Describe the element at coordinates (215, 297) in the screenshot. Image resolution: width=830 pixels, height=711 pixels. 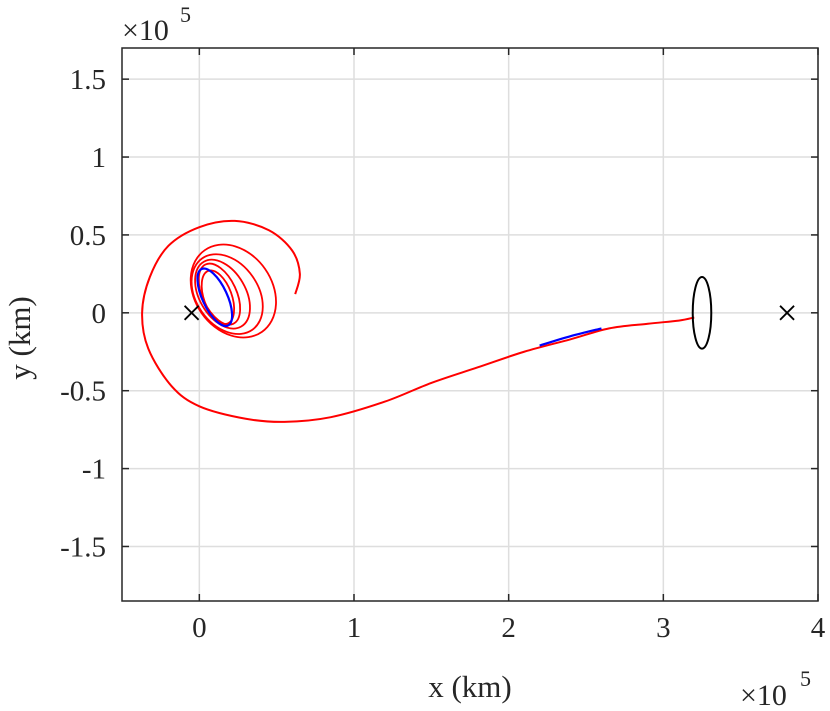
I see `blue-trajectory-loop` at that location.